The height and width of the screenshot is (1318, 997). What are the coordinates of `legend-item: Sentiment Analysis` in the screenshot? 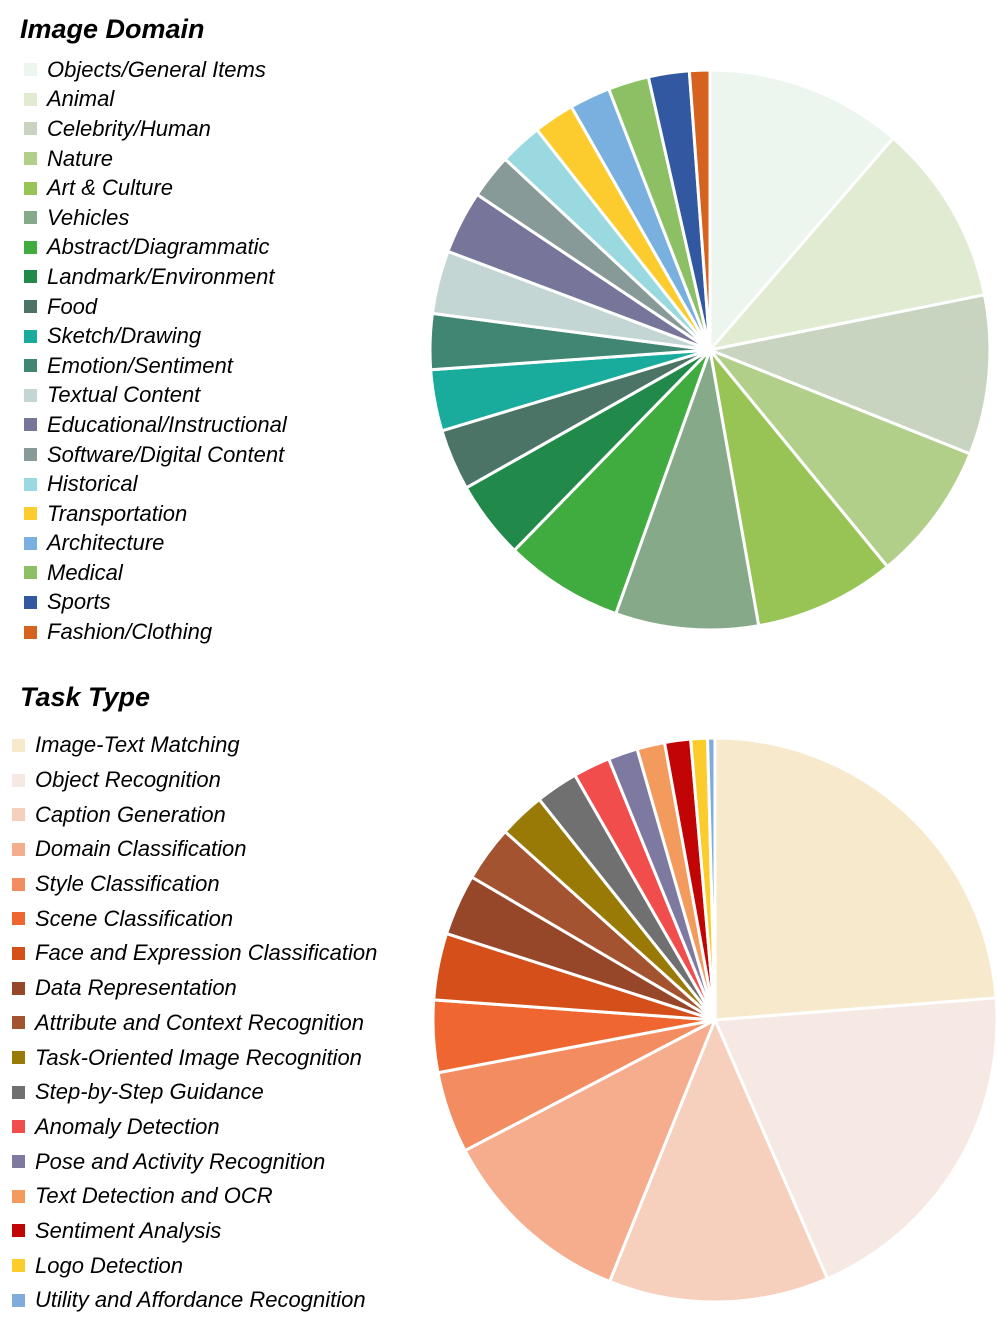 It's located at (194, 1231).